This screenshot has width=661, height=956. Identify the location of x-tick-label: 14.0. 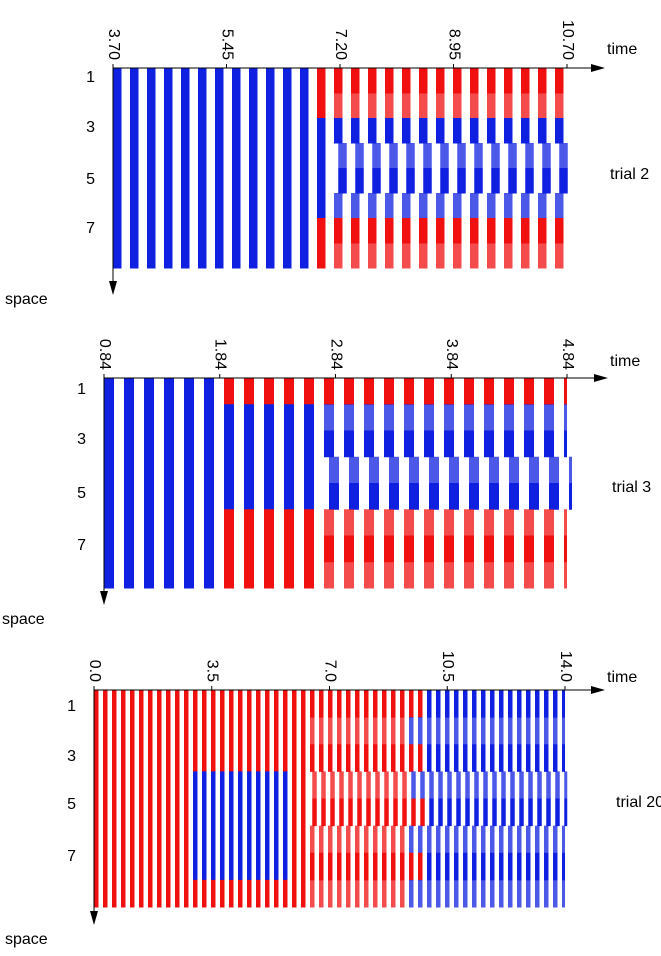
(565, 666).